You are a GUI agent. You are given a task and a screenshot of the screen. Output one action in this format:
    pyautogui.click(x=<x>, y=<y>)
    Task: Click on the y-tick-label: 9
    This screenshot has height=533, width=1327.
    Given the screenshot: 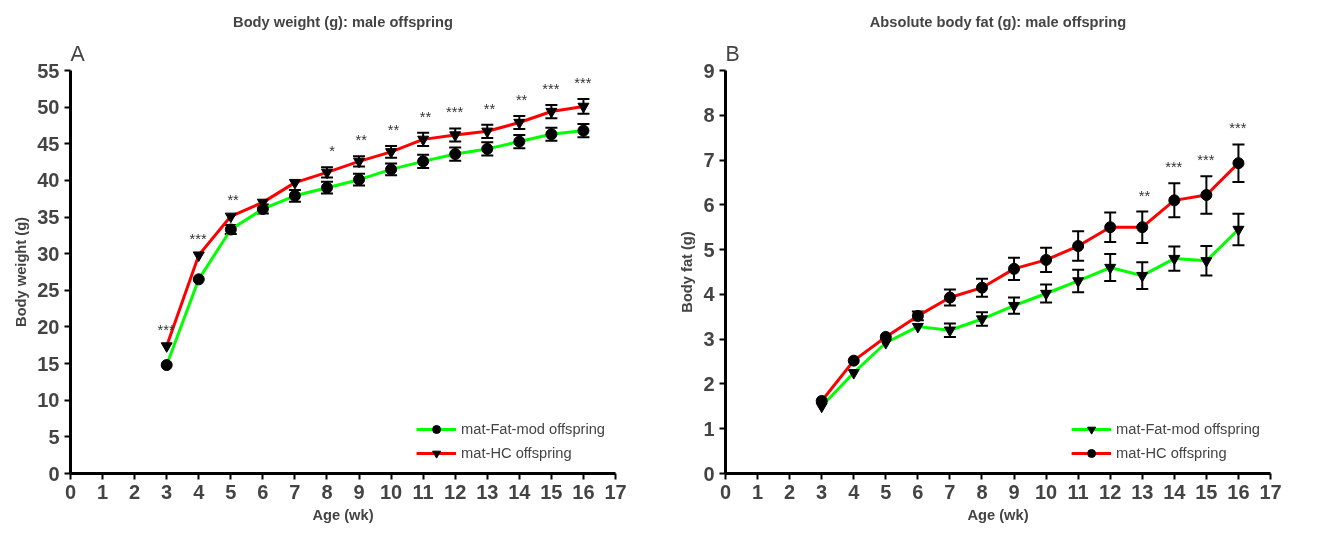 What is the action you would take?
    pyautogui.click(x=709, y=70)
    